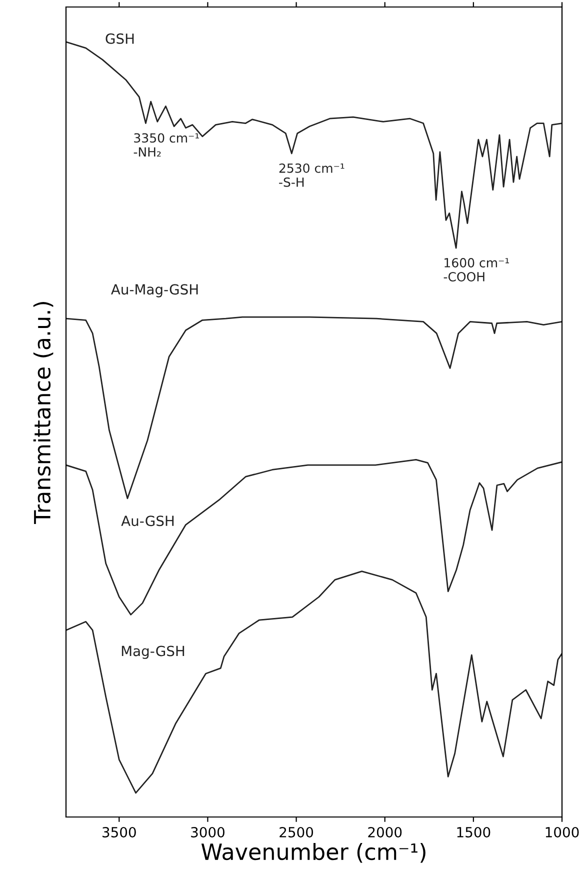 The image size is (580, 874). Describe the element at coordinates (476, 270) in the screenshot. I see `annotation: 1600 cm⁻¹ -COOH` at that location.